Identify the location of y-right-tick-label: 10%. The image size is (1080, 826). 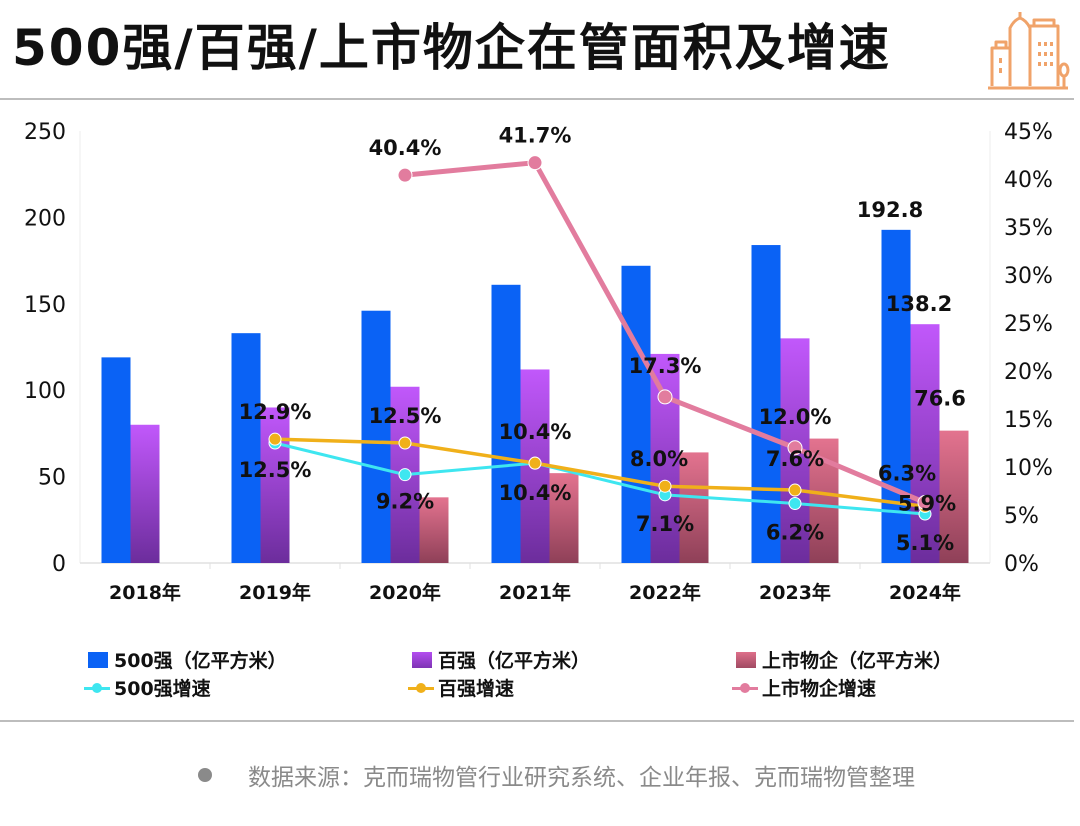
(1028, 468).